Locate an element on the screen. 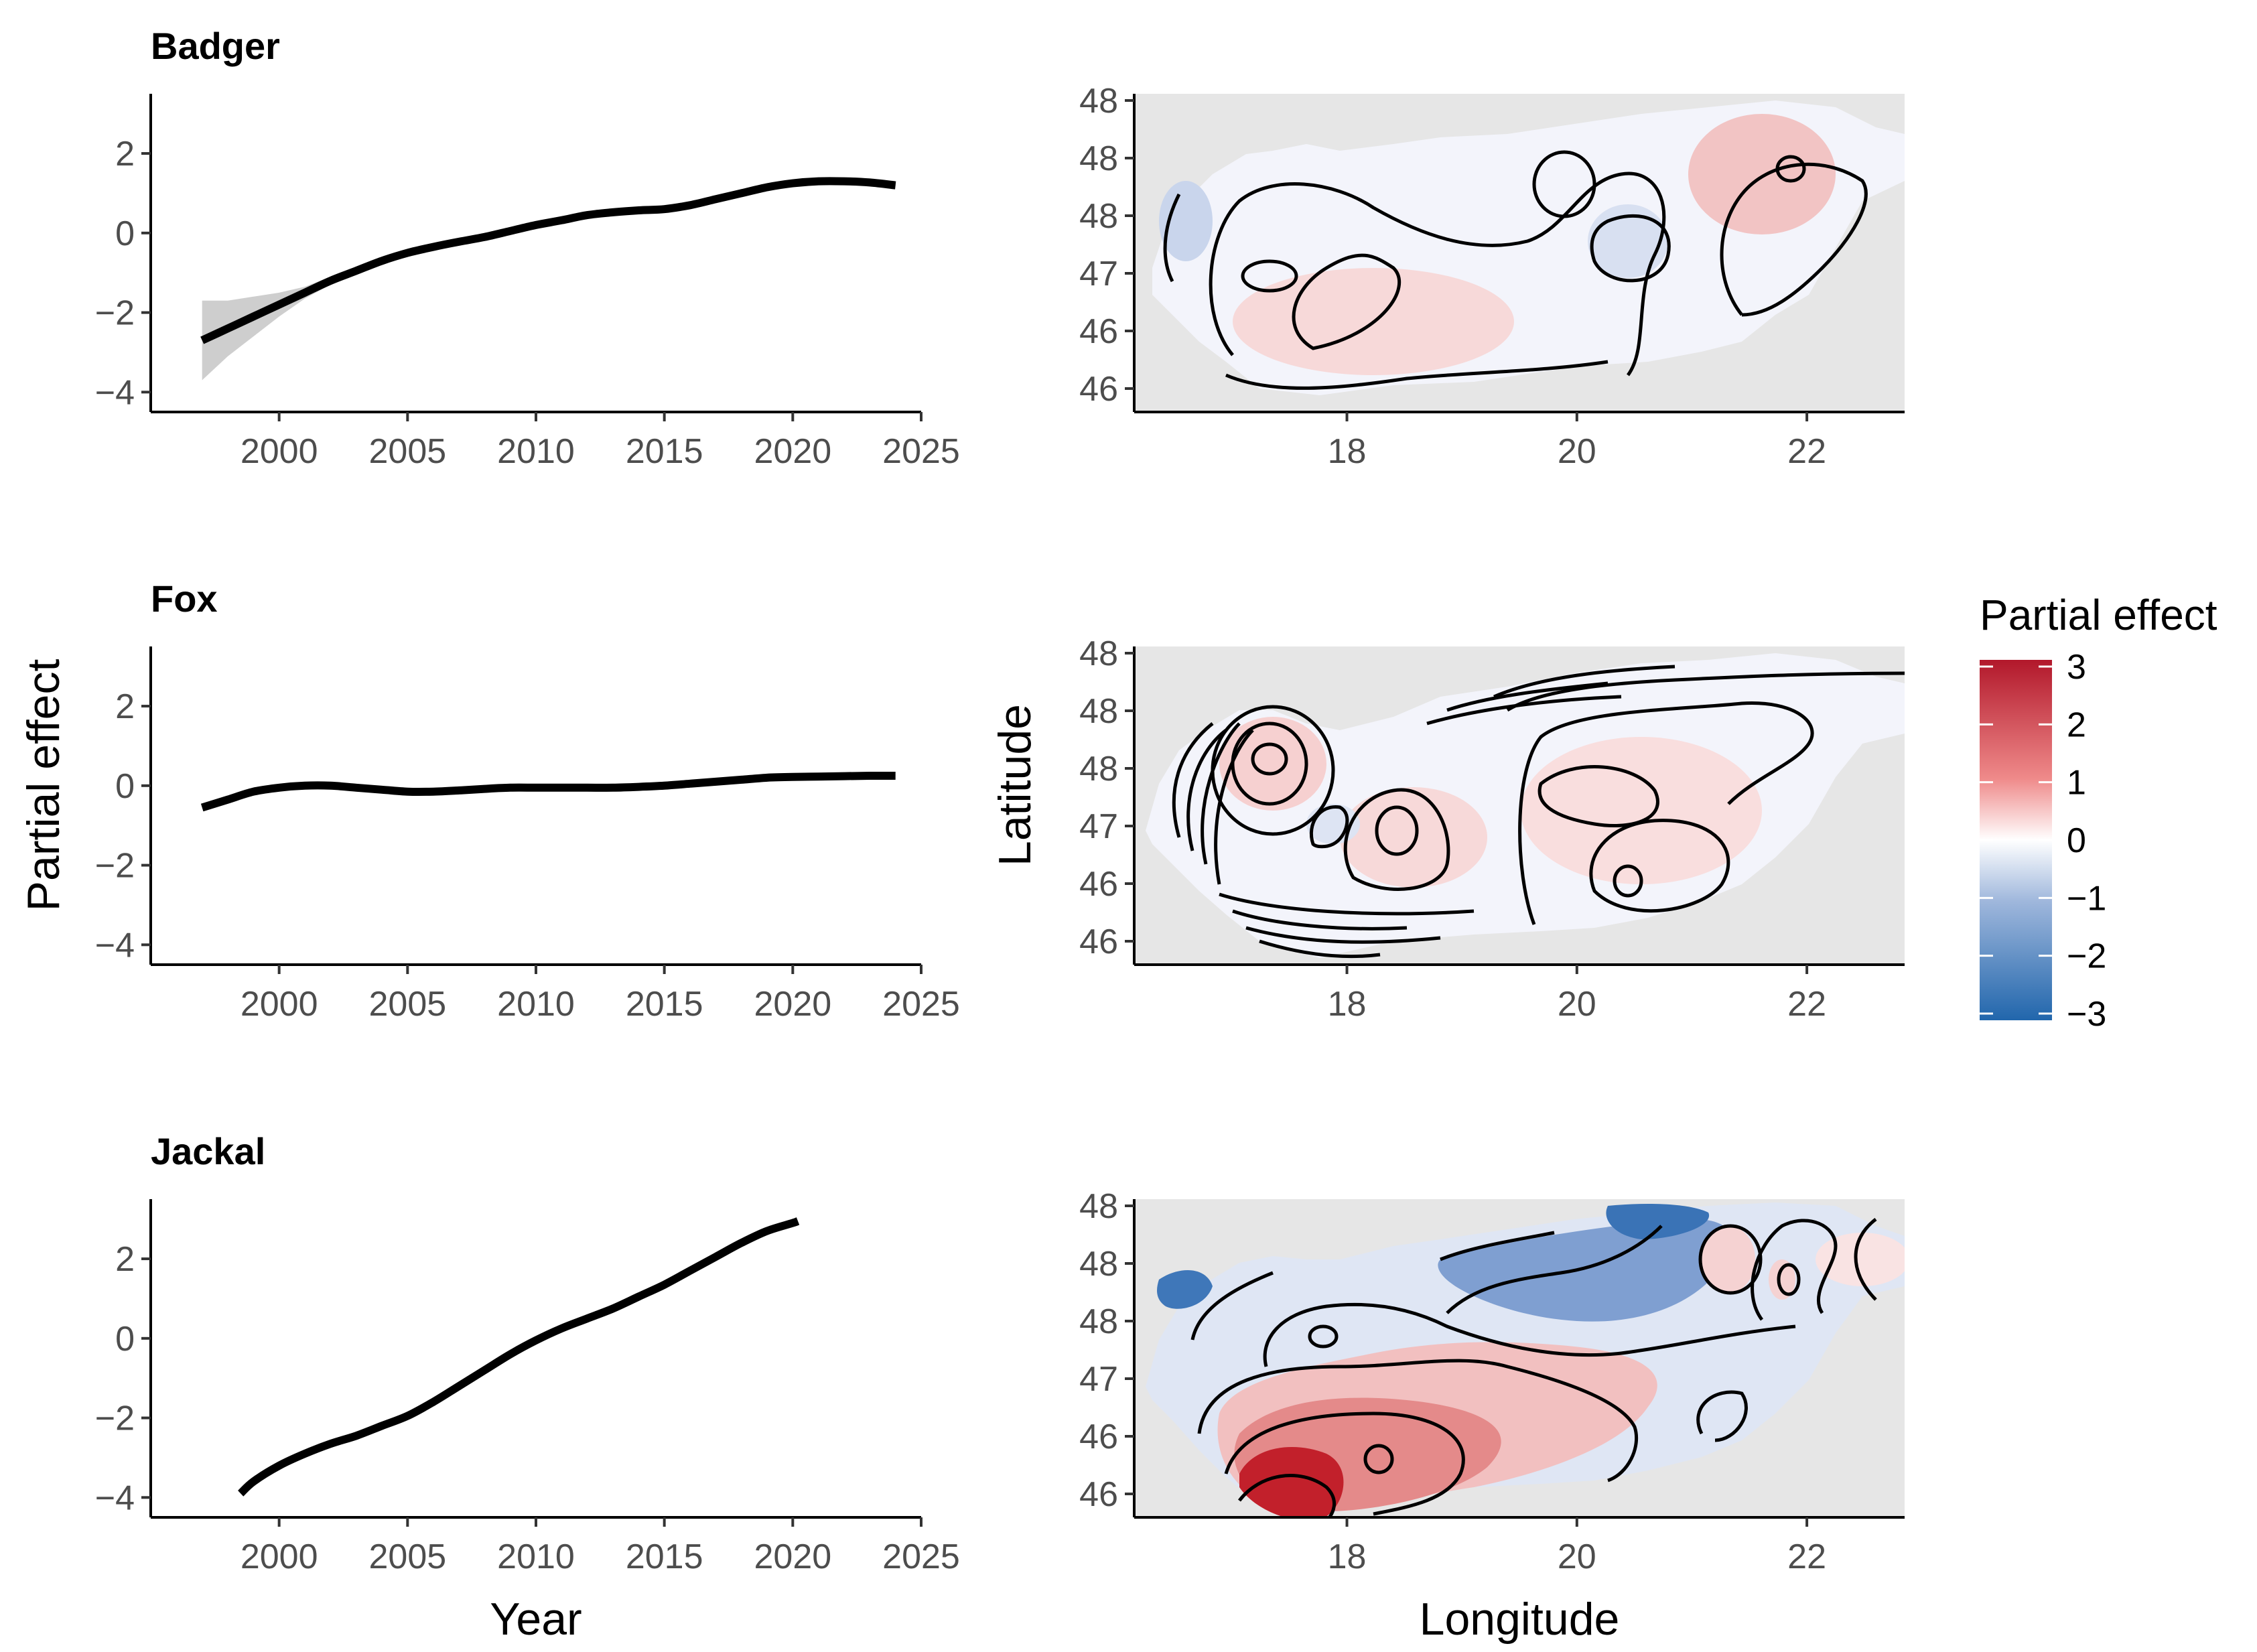  legend-tick-label: 3 is located at coordinates (2076, 667).